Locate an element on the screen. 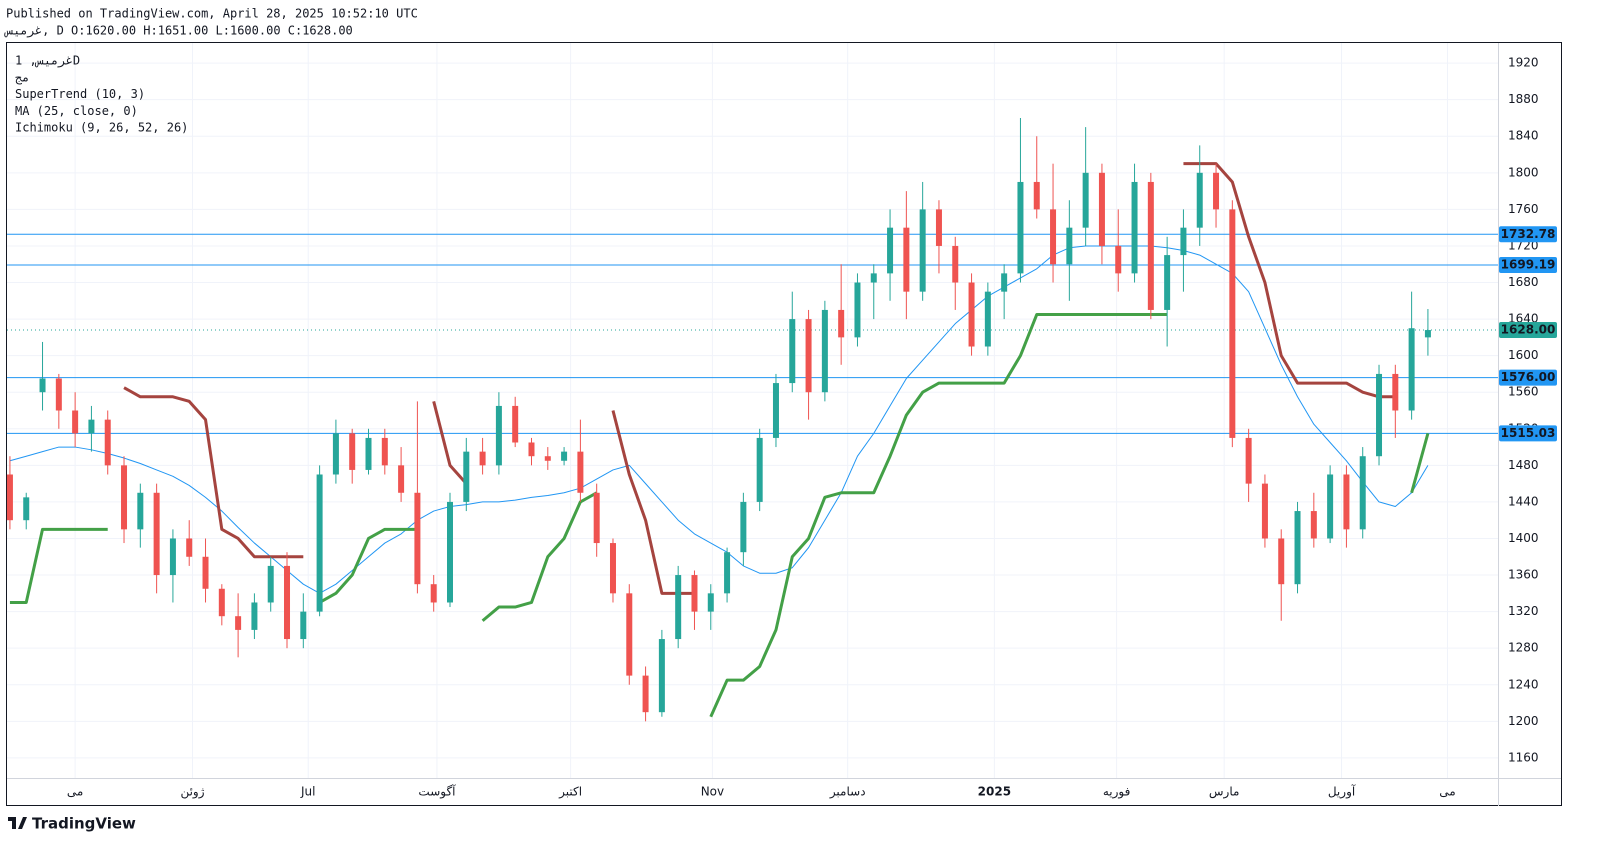 The height and width of the screenshot is (858, 1598). y-tick-label: 1480 is located at coordinates (1523, 465).